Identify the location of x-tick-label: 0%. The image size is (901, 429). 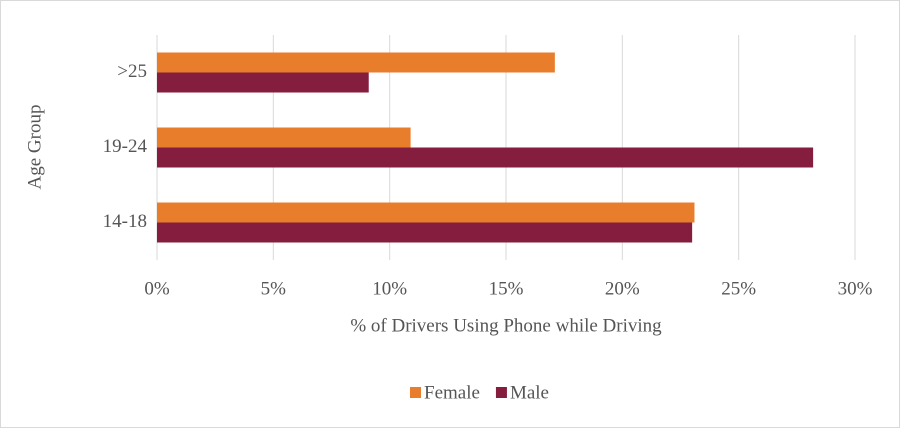
(157, 288).